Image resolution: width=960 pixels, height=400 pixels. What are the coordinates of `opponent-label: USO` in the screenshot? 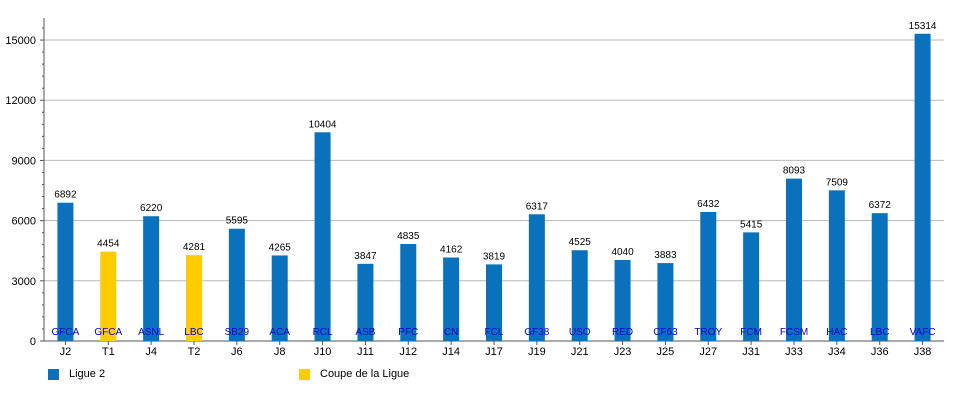 It's located at (580, 332).